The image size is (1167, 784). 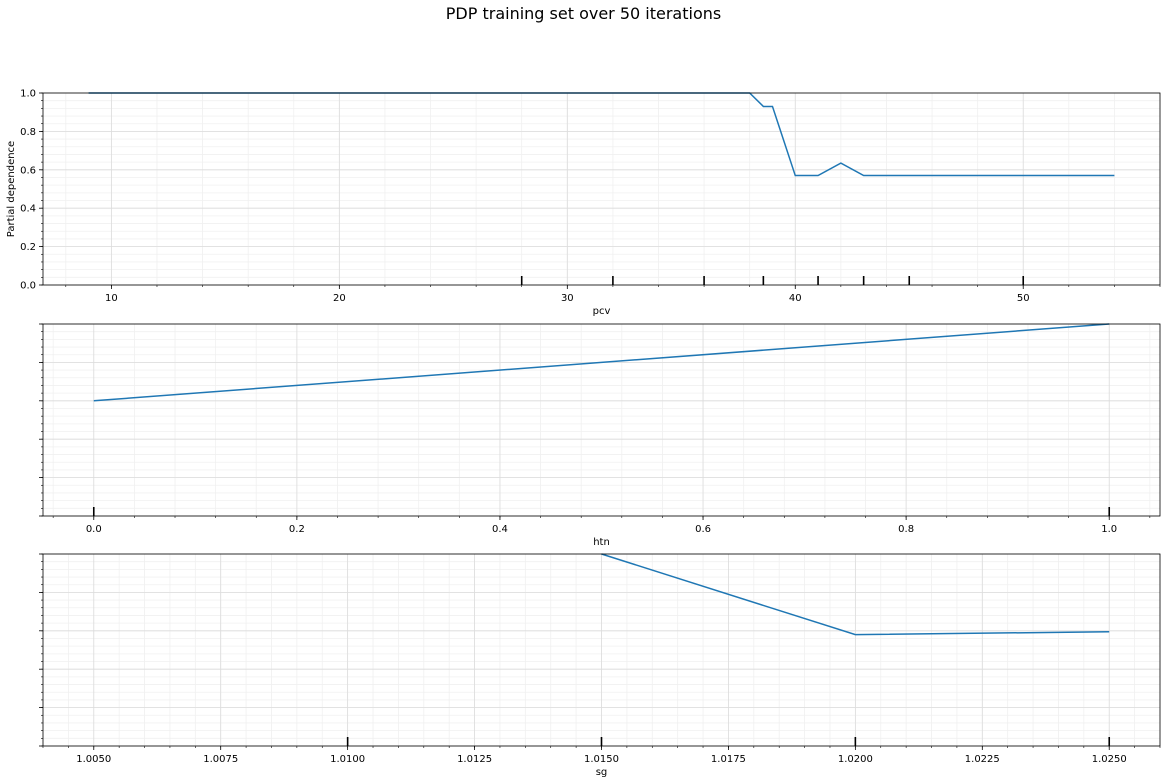 I want to click on x-tick-label: 20, so click(x=339, y=298).